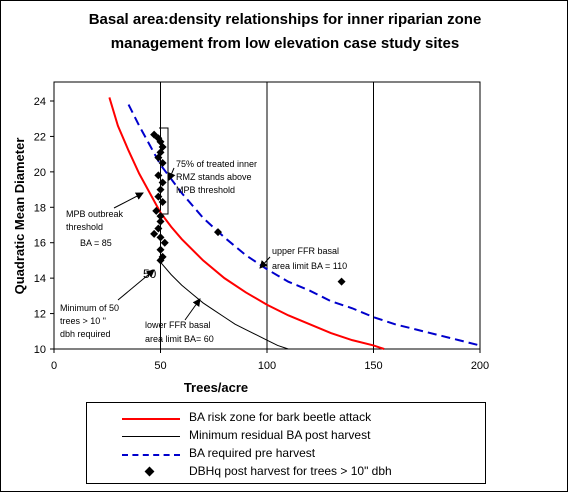 The width and height of the screenshot is (570, 494). I want to click on arrow-mpb-stands, so click(172, 174).